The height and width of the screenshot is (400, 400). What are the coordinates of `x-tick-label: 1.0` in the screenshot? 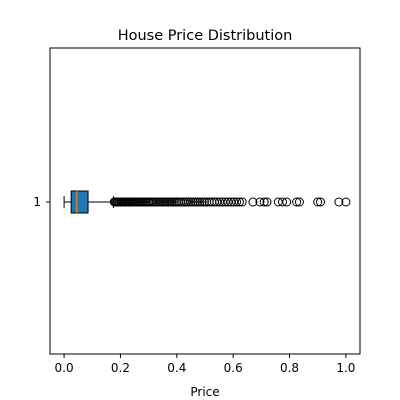 It's located at (345, 368).